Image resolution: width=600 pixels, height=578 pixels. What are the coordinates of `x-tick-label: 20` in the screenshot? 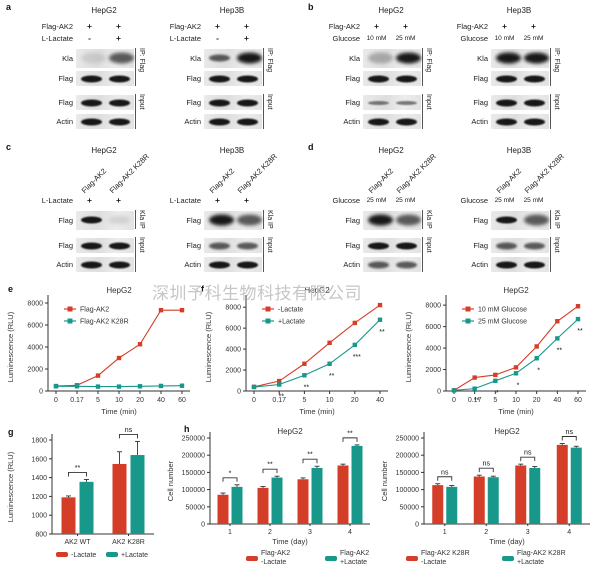 It's located at (355, 400).